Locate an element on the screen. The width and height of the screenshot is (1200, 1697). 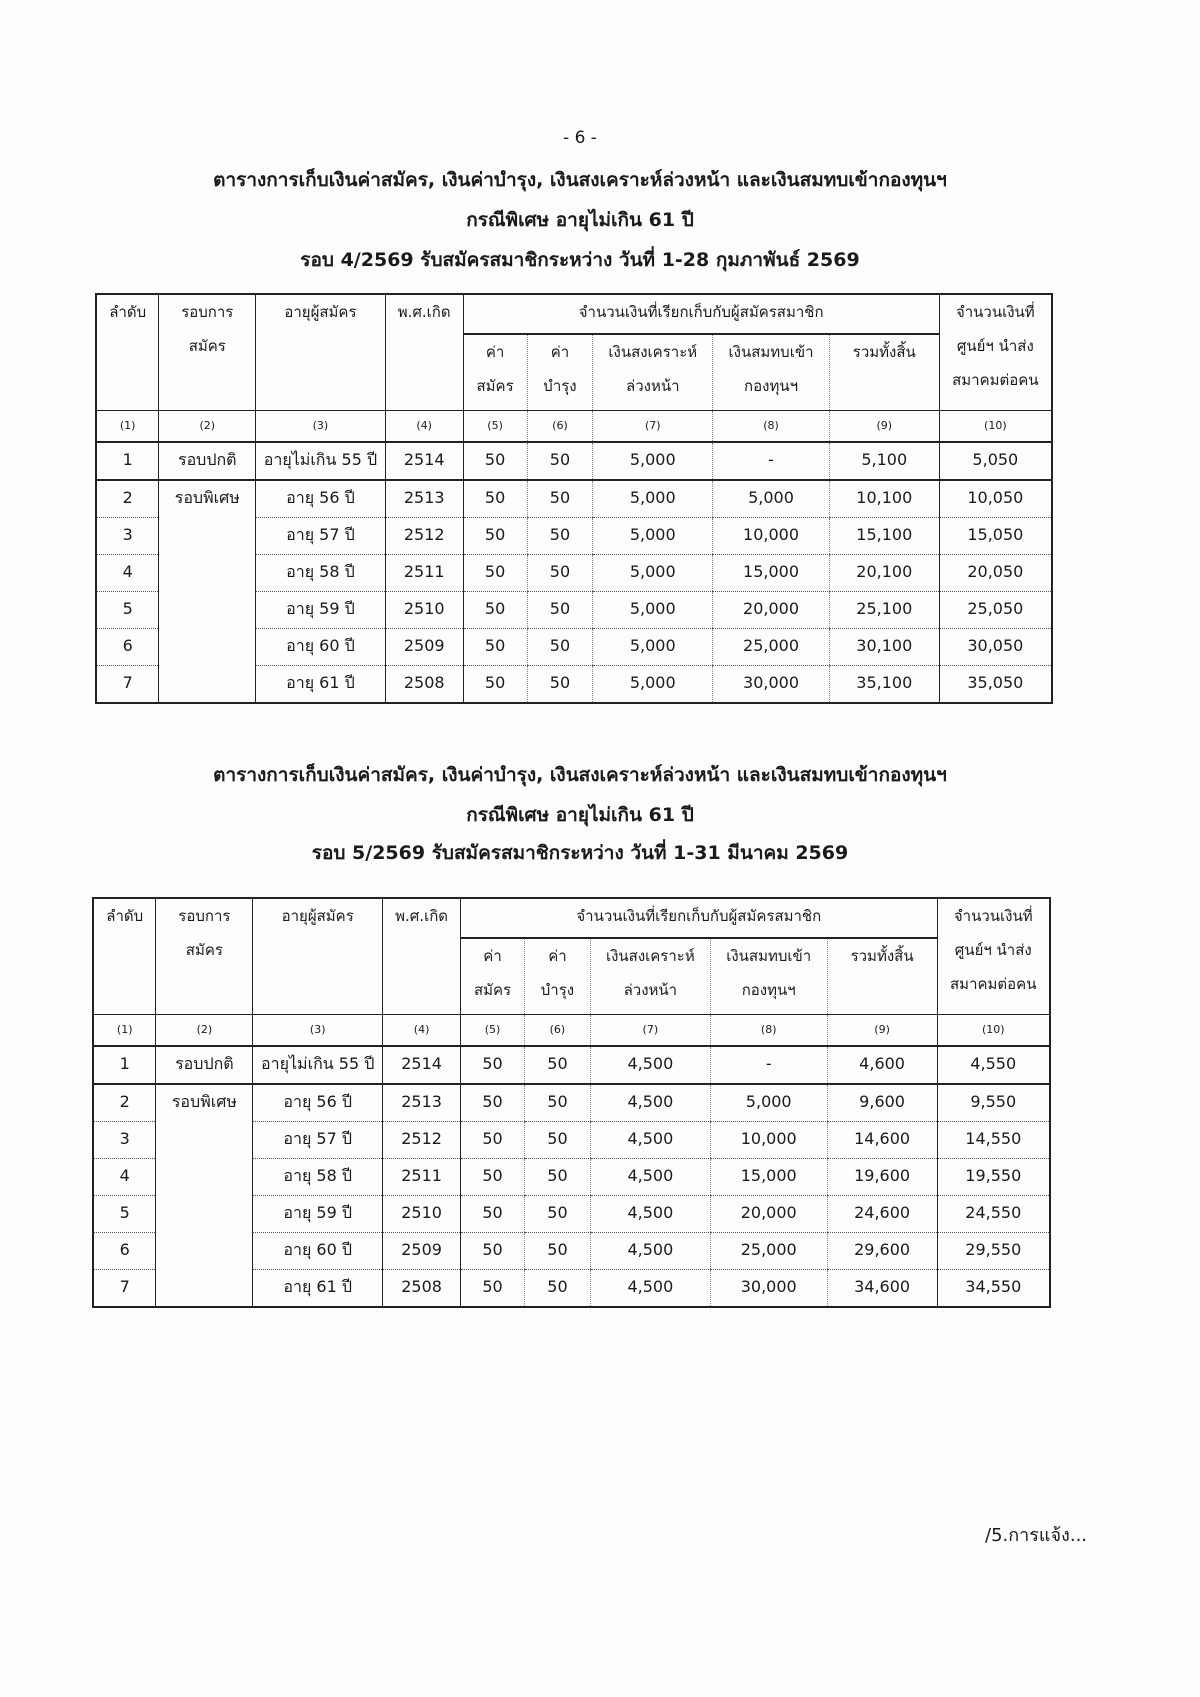
cell-text: 6 is located at coordinates (127, 645).